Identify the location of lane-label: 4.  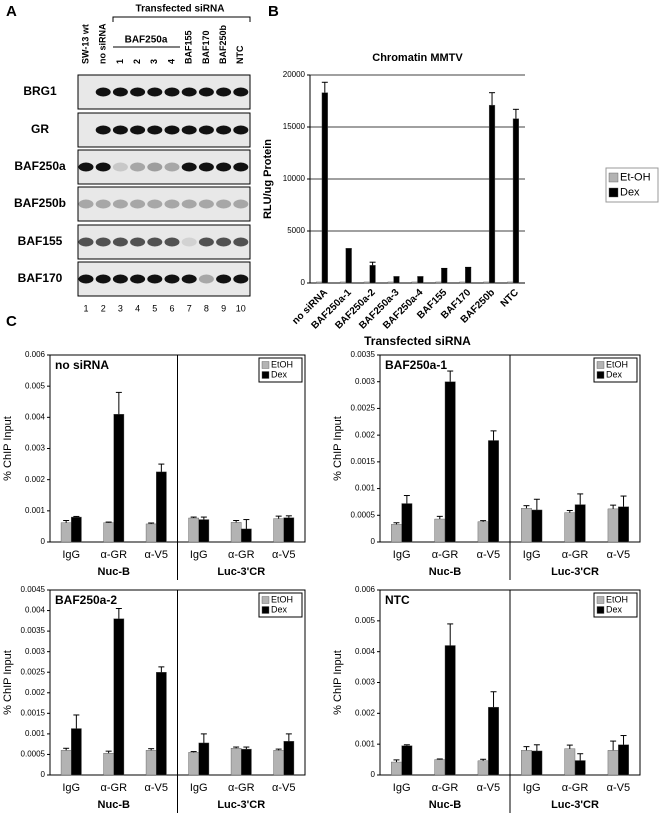
(171, 61).